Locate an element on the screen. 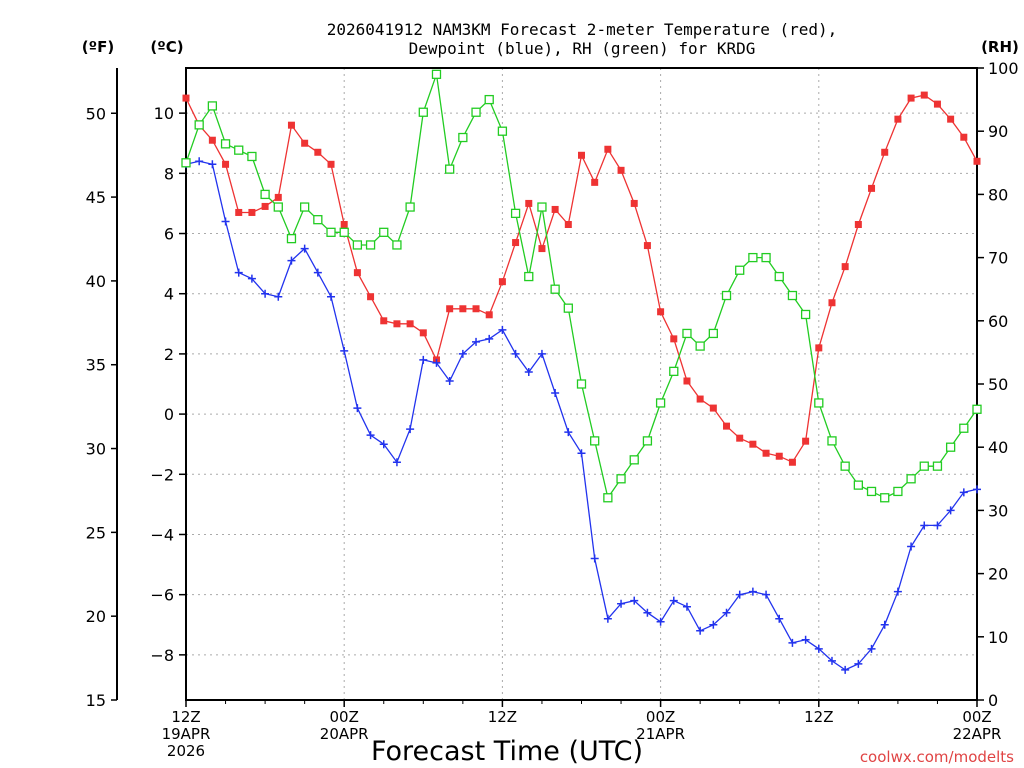 The height and width of the screenshot is (768, 1024). fahrenheit-tick-label: 25 is located at coordinates (96, 532).